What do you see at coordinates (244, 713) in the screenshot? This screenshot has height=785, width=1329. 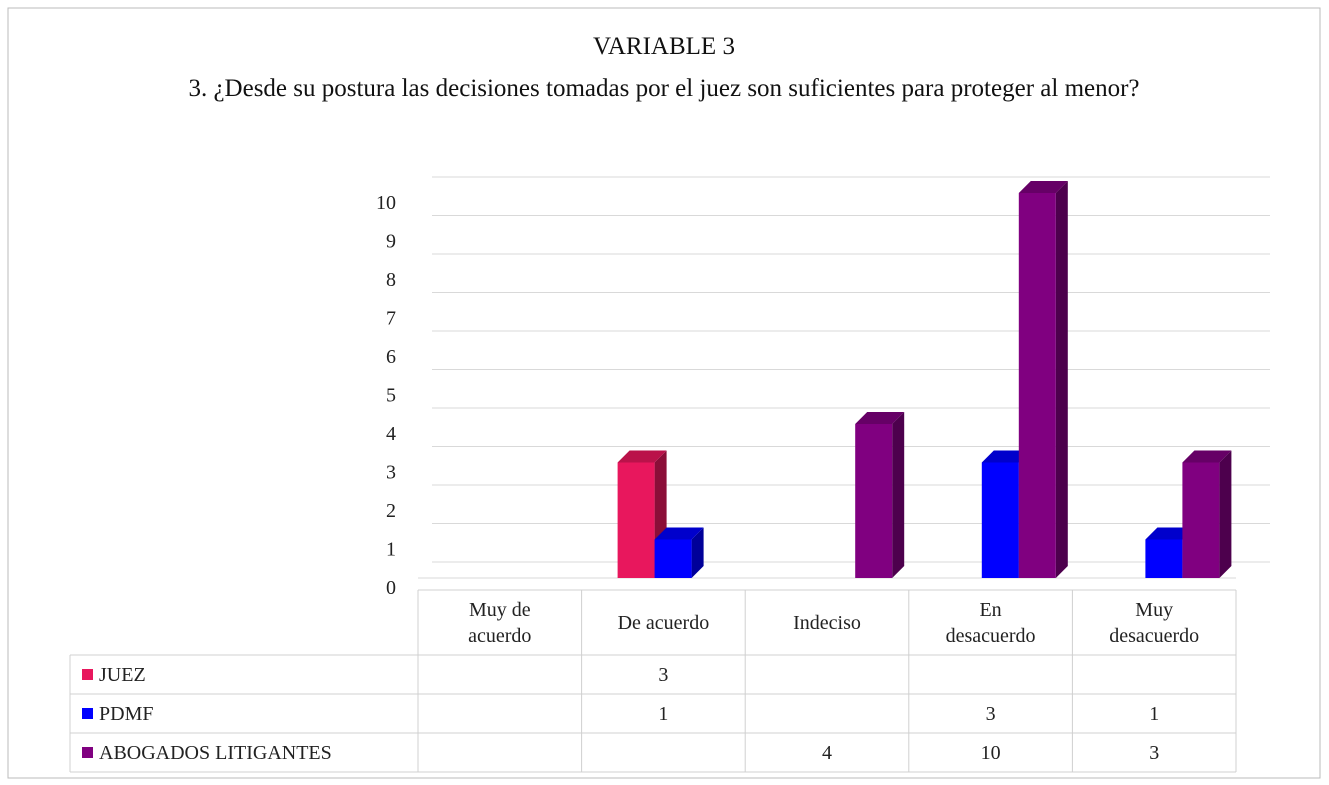 I see `legend-entry: PDMF` at bounding box center [244, 713].